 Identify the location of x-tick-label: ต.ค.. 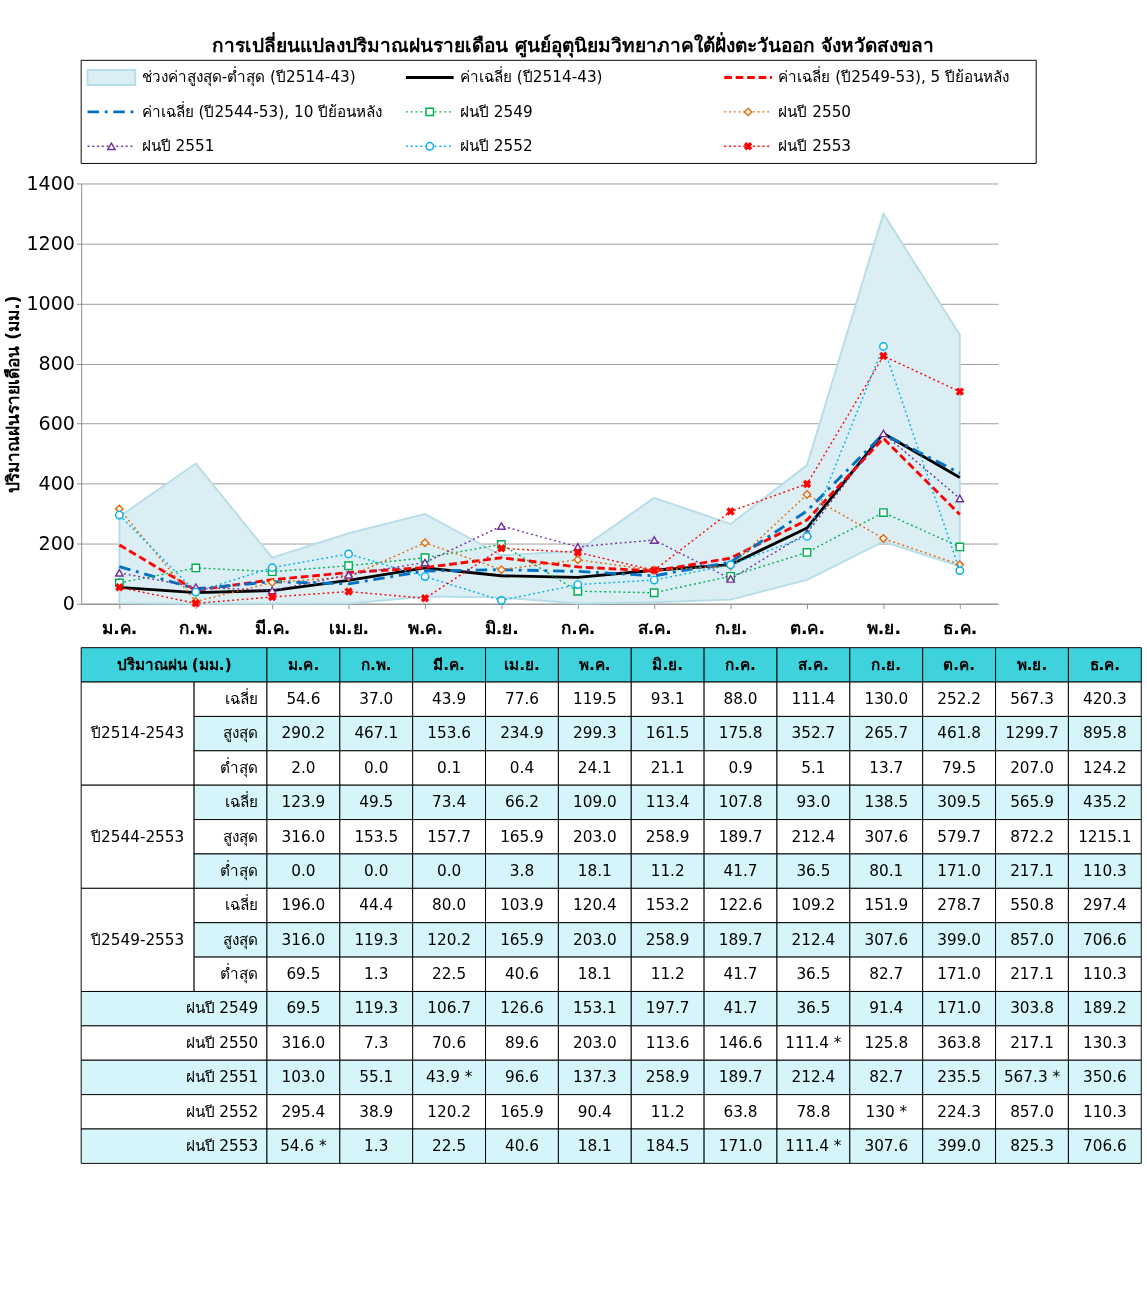
(807, 627).